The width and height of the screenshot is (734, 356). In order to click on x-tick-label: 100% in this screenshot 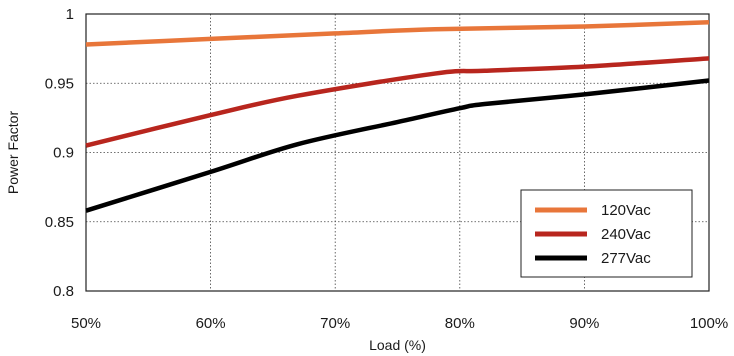, I will do `click(709, 323)`.